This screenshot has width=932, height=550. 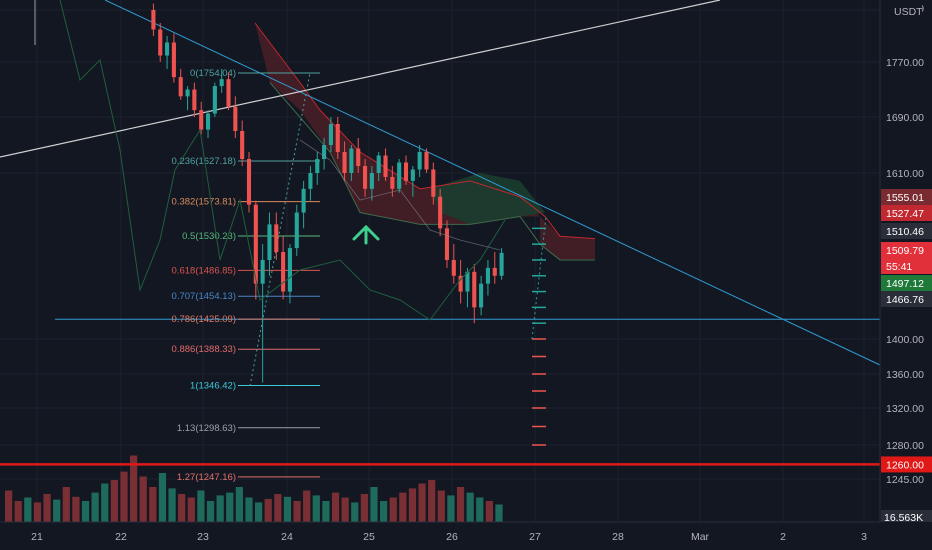 I want to click on fib-label-7: 0.886(1388.33), so click(x=204, y=349).